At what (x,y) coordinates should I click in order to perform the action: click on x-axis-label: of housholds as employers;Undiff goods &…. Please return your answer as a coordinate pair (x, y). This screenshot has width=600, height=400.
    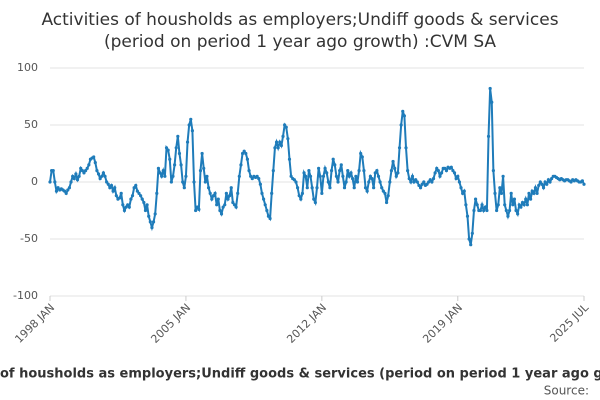
    Looking at the image, I should click on (300, 374).